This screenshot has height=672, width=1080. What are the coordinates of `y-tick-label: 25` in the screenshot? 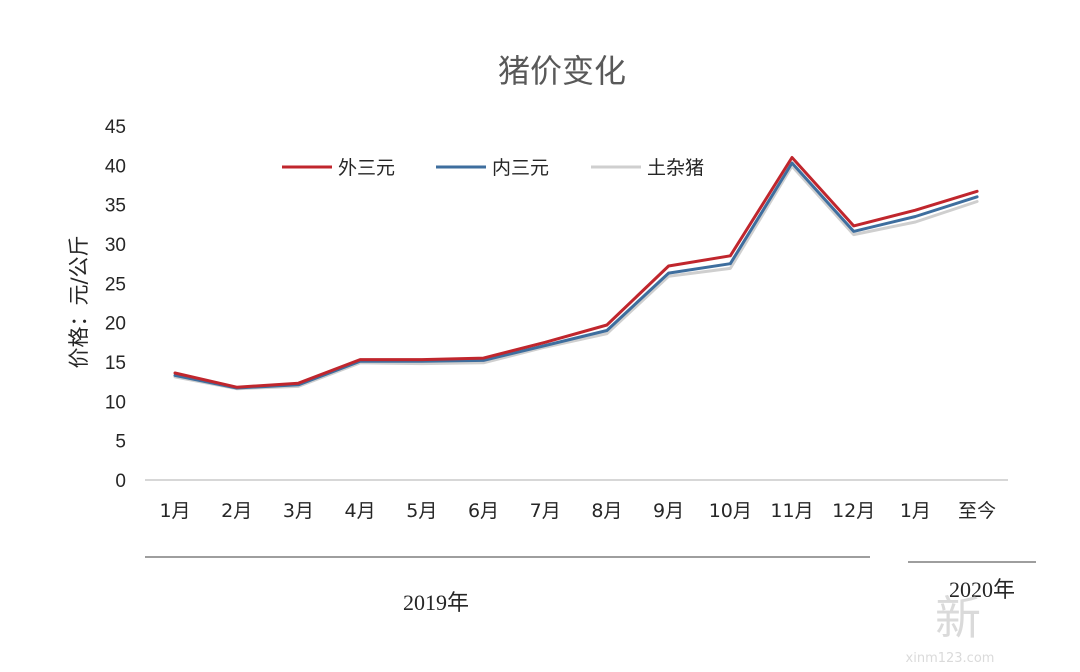 It's located at (115, 284).